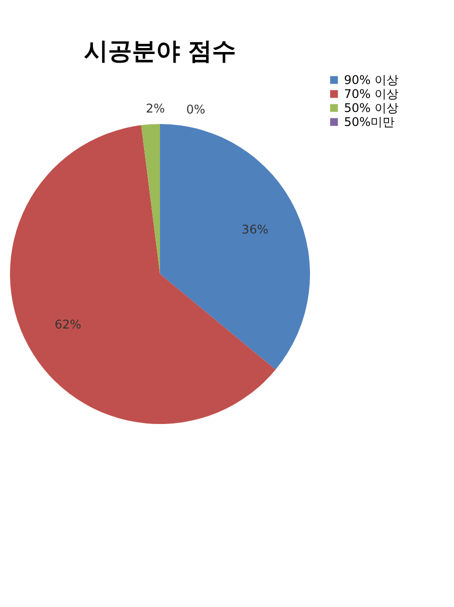 This screenshot has width=454, height=607. Describe the element at coordinates (196, 109) in the screenshot. I see `text: 0%` at that location.